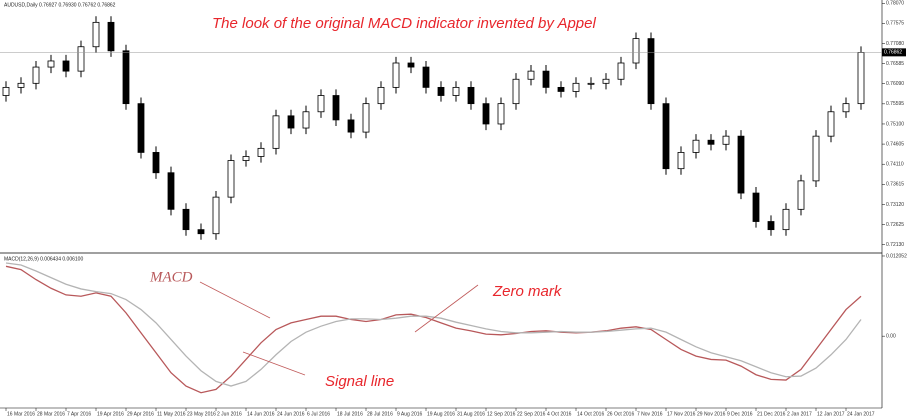 The image size is (908, 420). Describe the element at coordinates (261, 414) in the screenshot. I see `x-tick-label: 14 Jun 2016` at that location.